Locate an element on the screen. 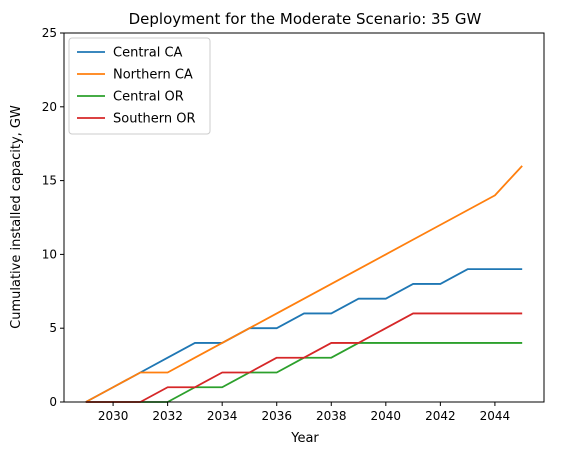 The width and height of the screenshot is (562, 455). x-tick-label: 2034 is located at coordinates (222, 416).